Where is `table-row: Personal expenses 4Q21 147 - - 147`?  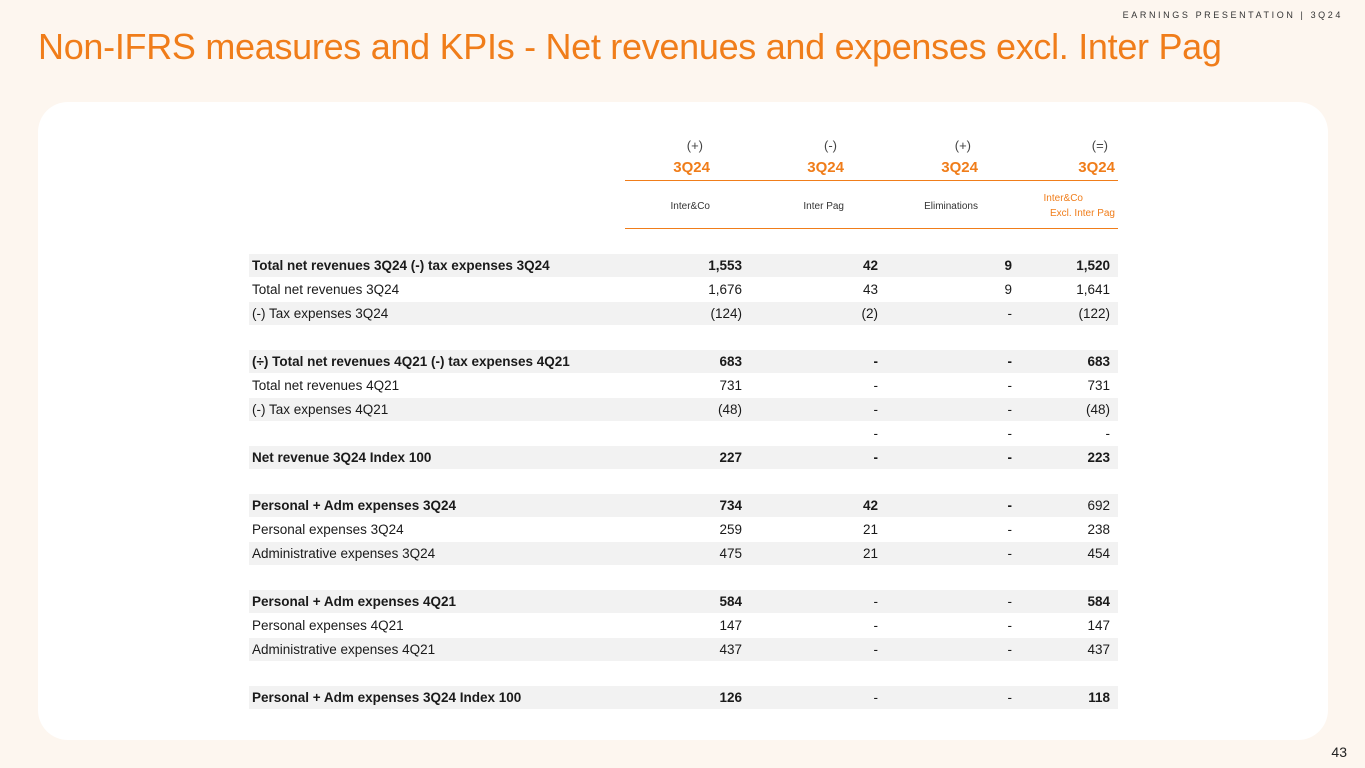
table-row: Personal expenses 4Q21 147 - - 147 is located at coordinates (683, 625).